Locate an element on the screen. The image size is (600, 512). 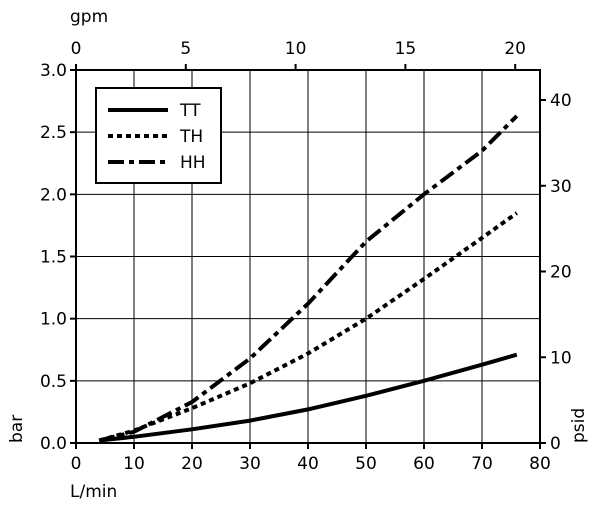
y-tick-label: 3.0 is located at coordinates (53, 71).